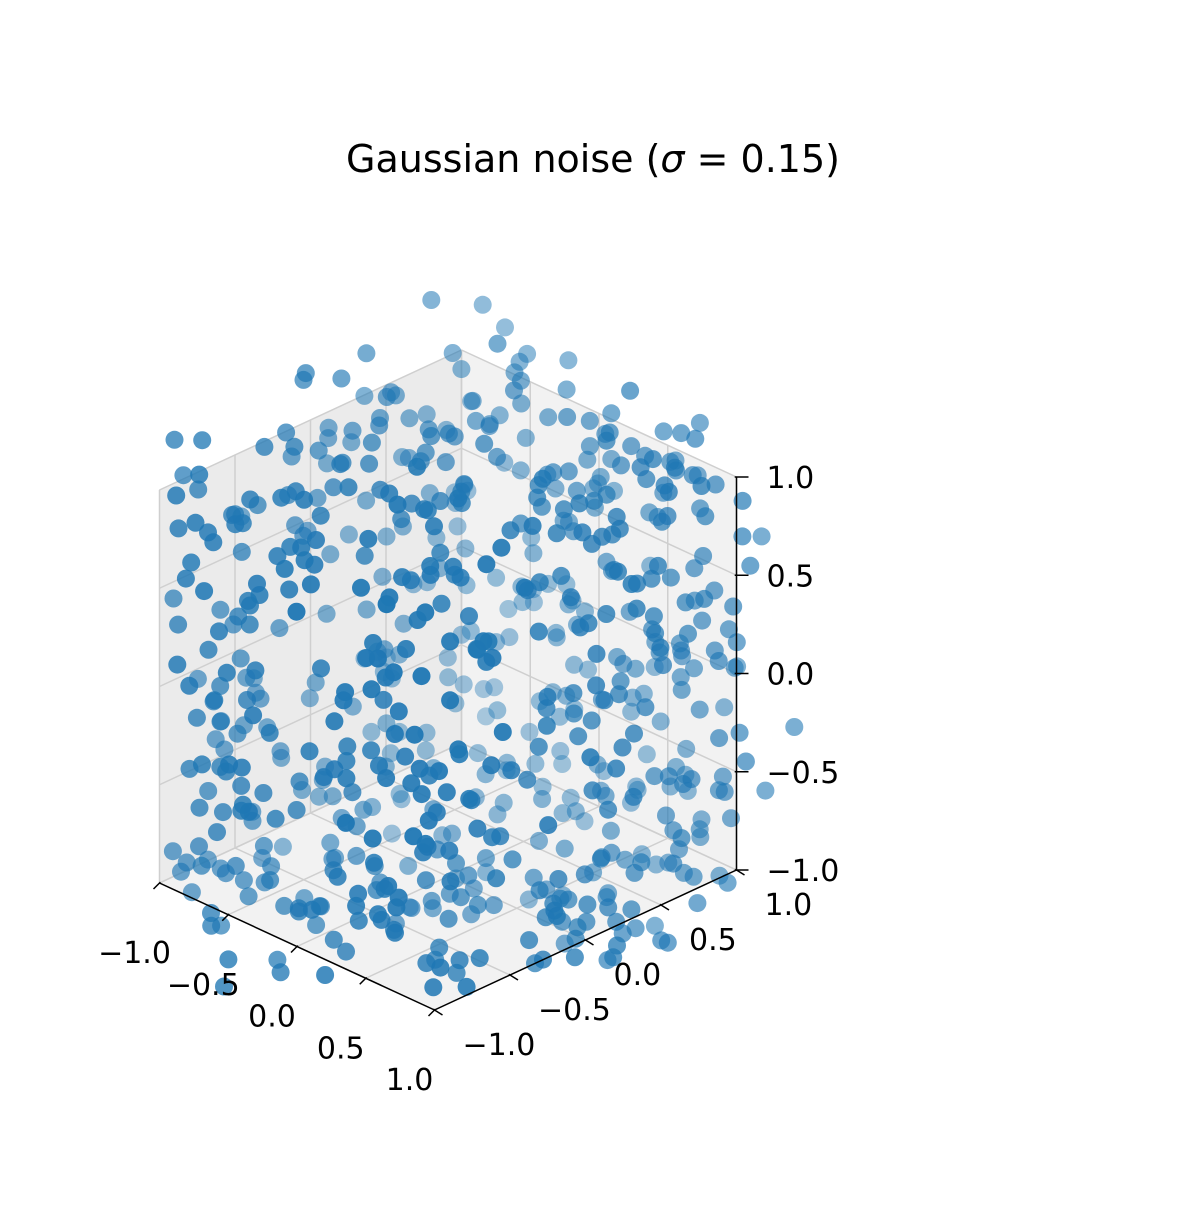 The height and width of the screenshot is (1209, 1196). Describe the element at coordinates (713, 940) in the screenshot. I see `y-tick-label: 0.5` at that location.